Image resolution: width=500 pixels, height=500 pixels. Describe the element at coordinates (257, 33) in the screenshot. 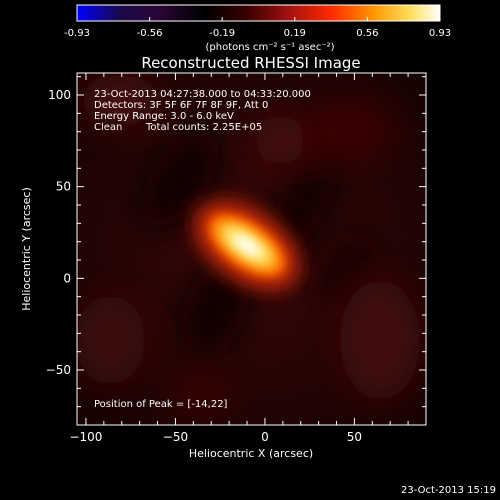

I see `colorbar-tick-labels: -0.93 -0.56 -0.19 0.19 0.56 0.93` at that location.